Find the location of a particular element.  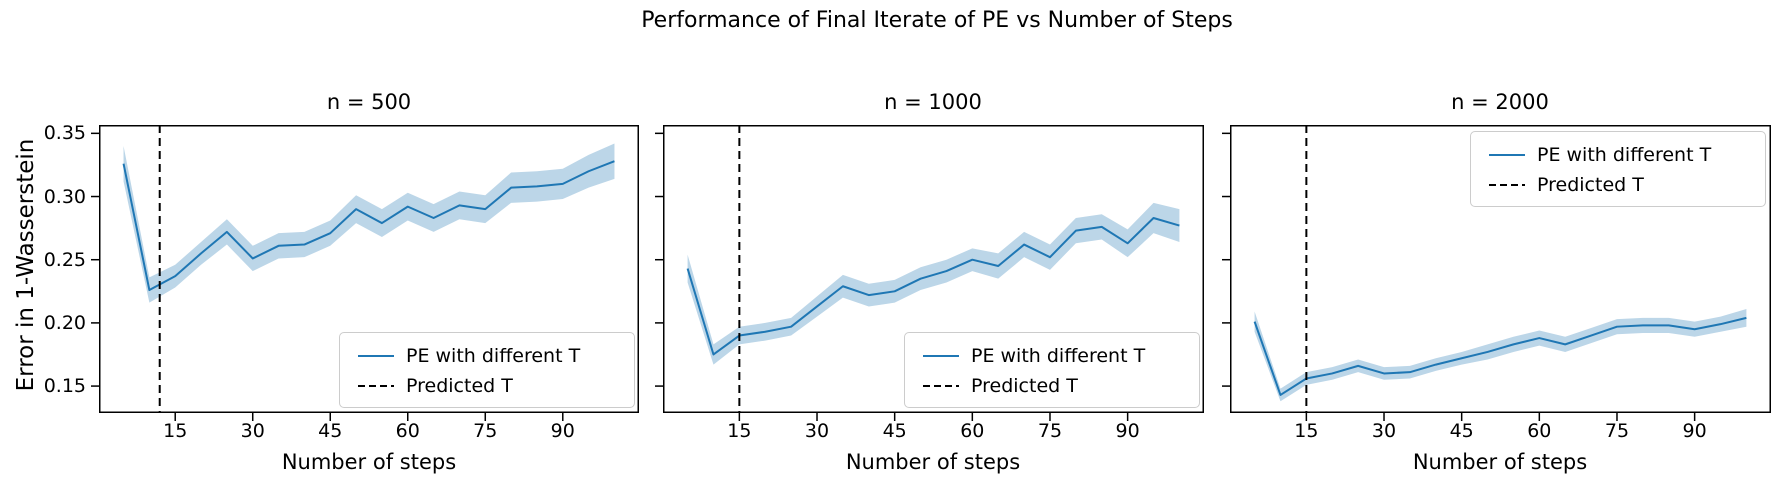

y-tick-label: 0.35 is located at coordinates (64, 133).